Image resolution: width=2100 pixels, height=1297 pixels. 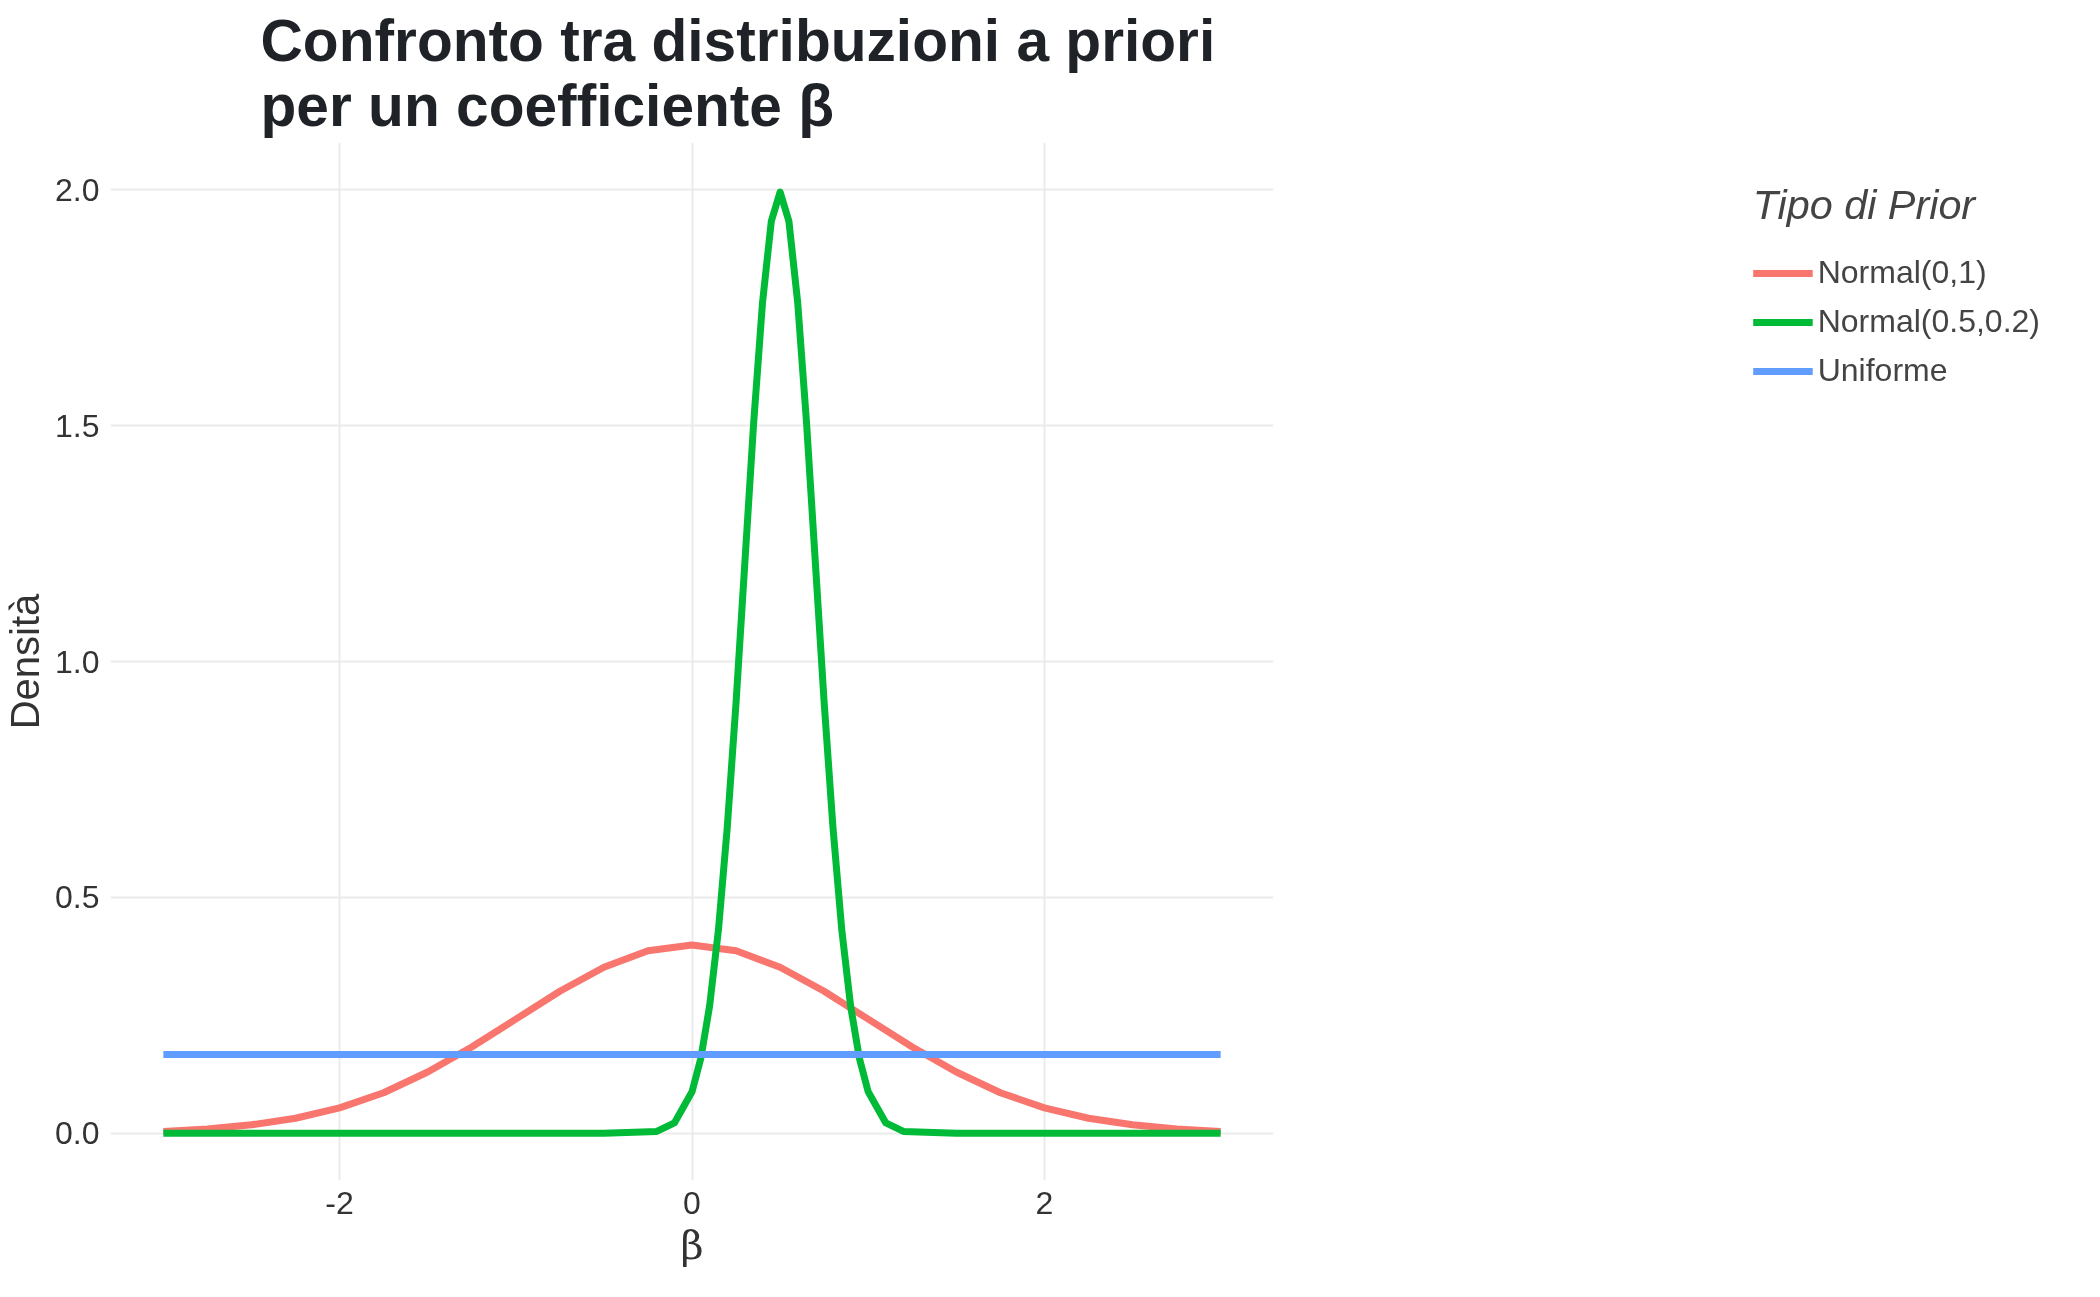 I want to click on y-axis-title: Densità, so click(x=25, y=661).